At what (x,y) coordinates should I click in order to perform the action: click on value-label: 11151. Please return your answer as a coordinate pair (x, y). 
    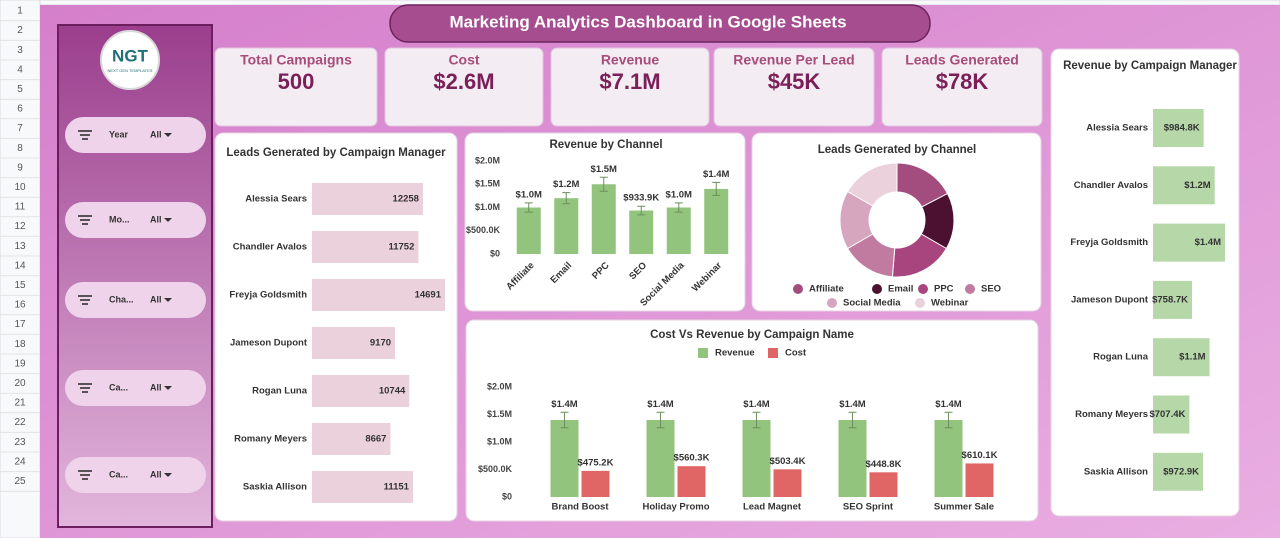
    Looking at the image, I should click on (397, 487).